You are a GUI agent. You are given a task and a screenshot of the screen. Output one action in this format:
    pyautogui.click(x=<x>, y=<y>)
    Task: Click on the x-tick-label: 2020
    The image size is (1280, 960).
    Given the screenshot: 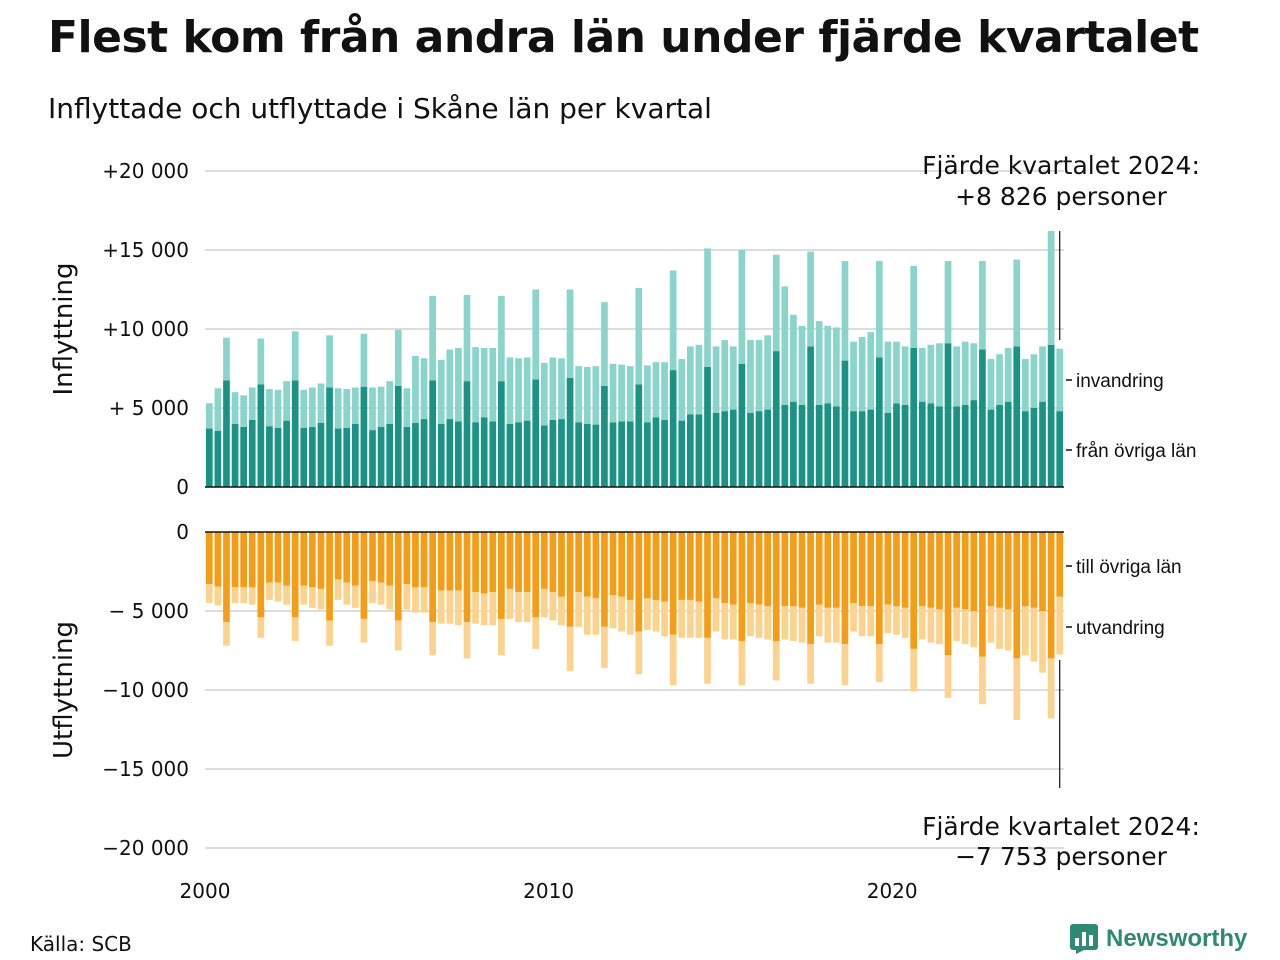 What is the action you would take?
    pyautogui.click(x=892, y=891)
    